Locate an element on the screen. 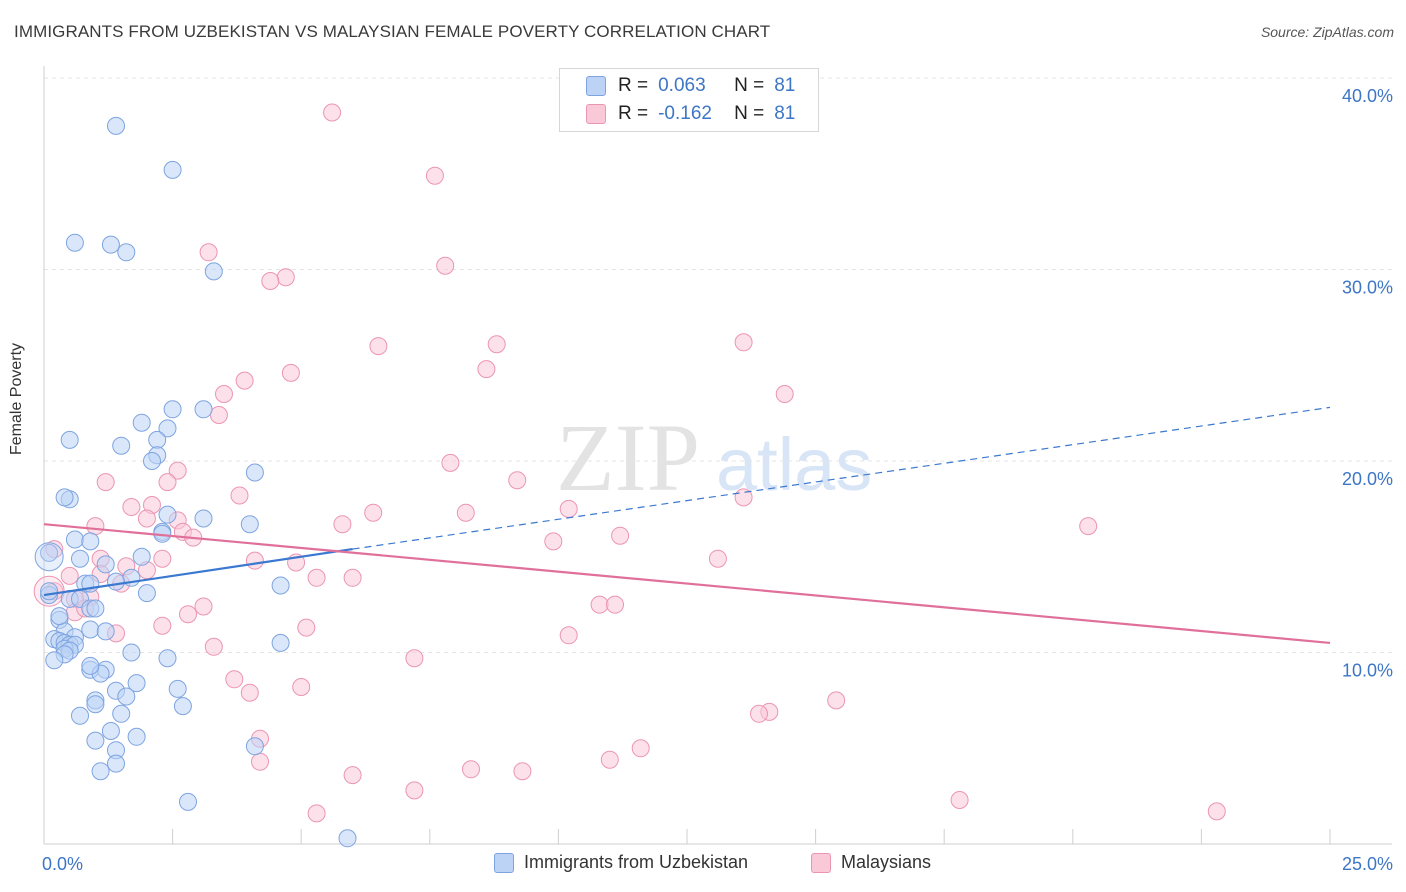 This screenshot has width=1406, height=892. legend-row-uzbekistan: R = 0.063 N = 81 is located at coordinates (690, 86).